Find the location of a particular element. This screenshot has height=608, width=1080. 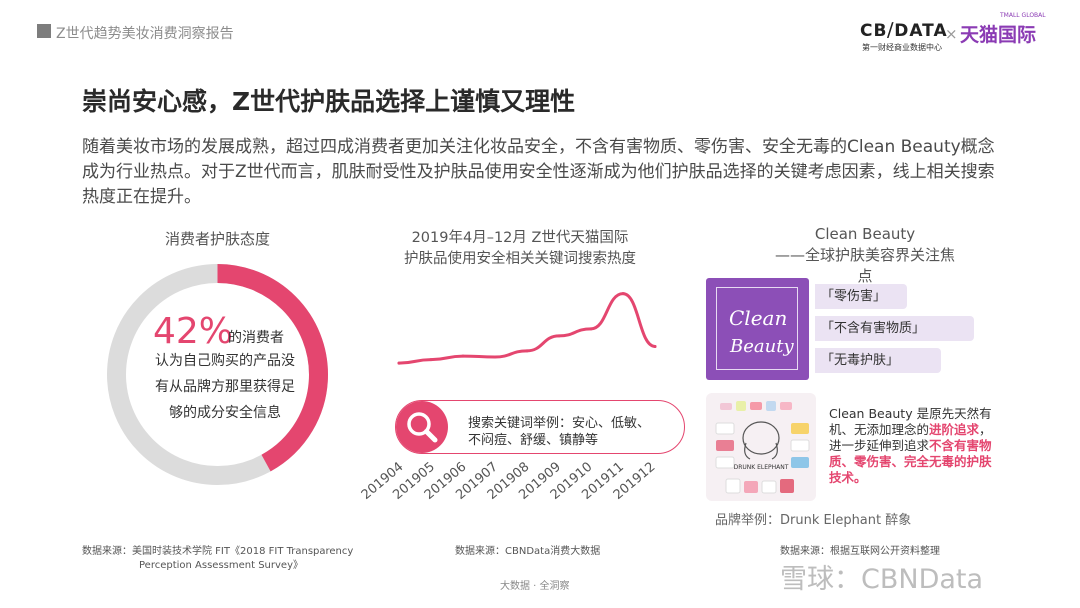

donut-text-line-2: 认为自己购买的产品没 is located at coordinates (225, 361).